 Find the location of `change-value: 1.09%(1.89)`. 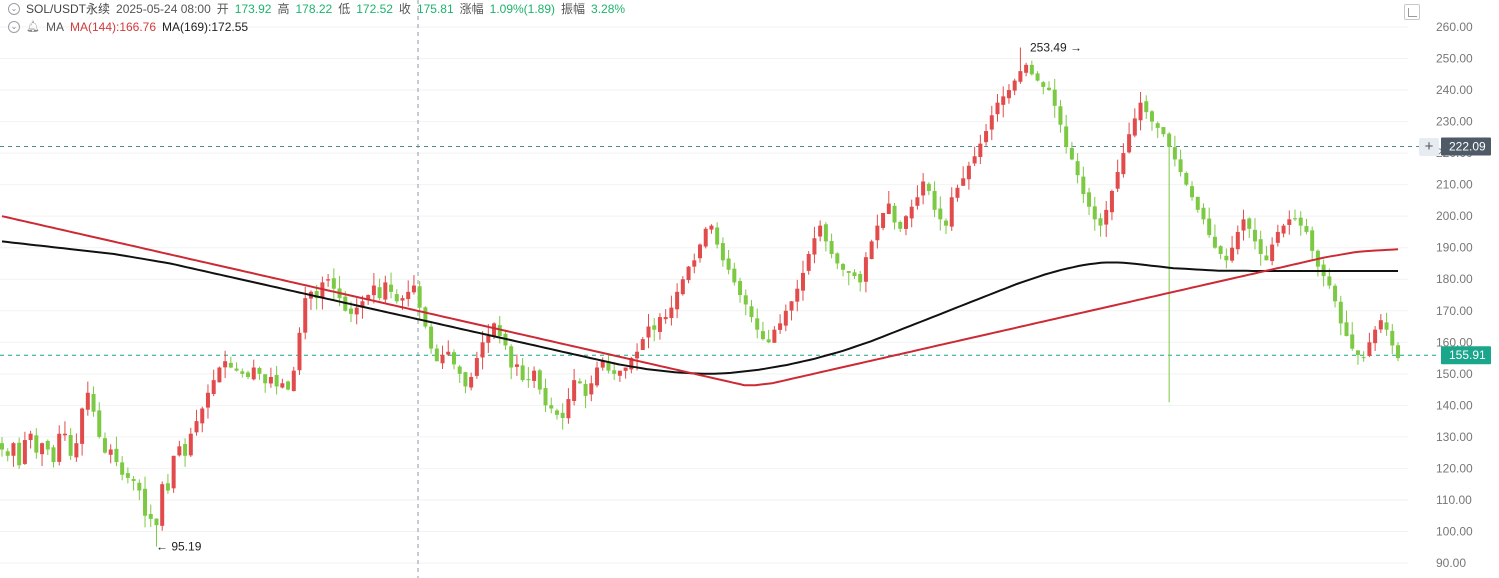

change-value: 1.09%(1.89) is located at coordinates (522, 9).